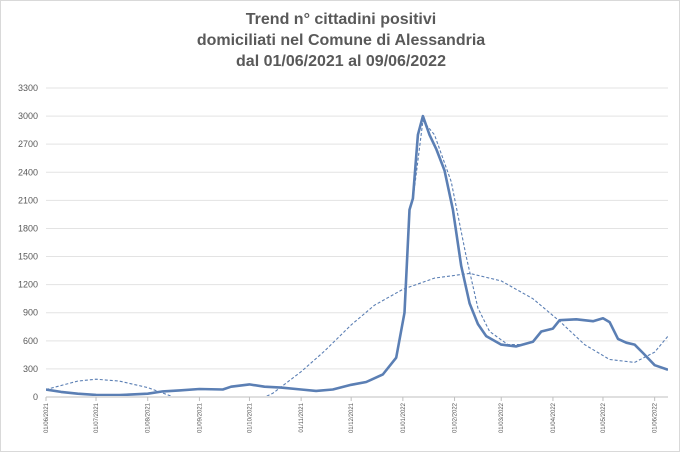  Describe the element at coordinates (341, 19) in the screenshot. I see `chart-title-line-1: Trend n° cittadini positivi` at that location.